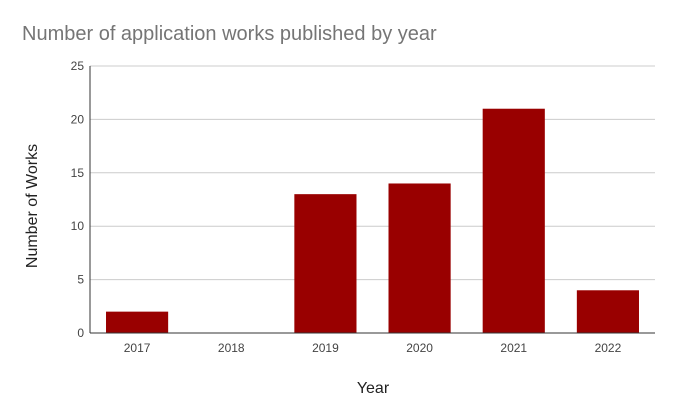 The height and width of the screenshot is (418, 675). Describe the element at coordinates (80, 333) in the screenshot. I see `y-tick-label: 0` at that location.